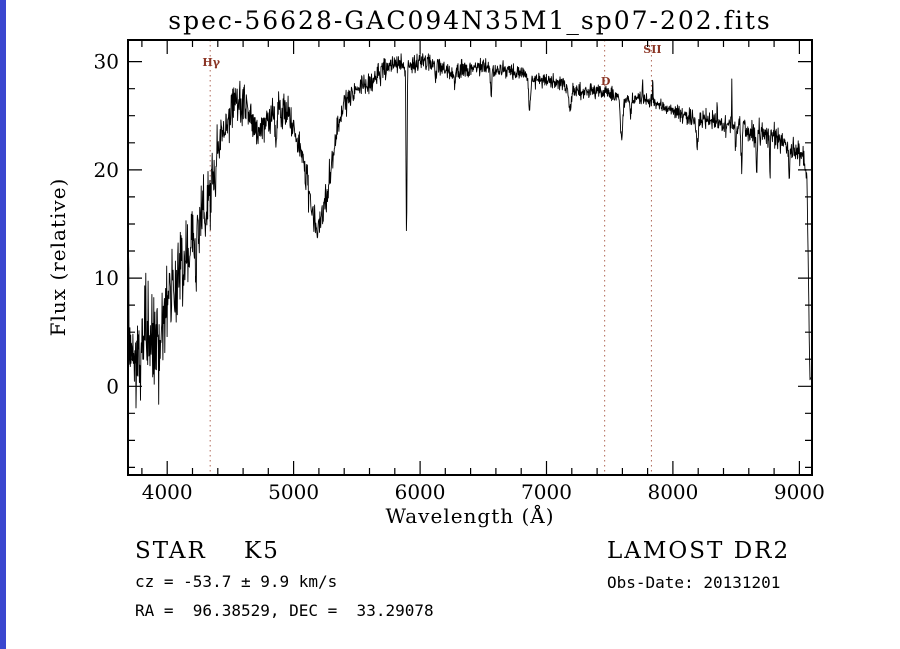  What do you see at coordinates (106, 170) in the screenshot?
I see `svg-text: 20` at bounding box center [106, 170].